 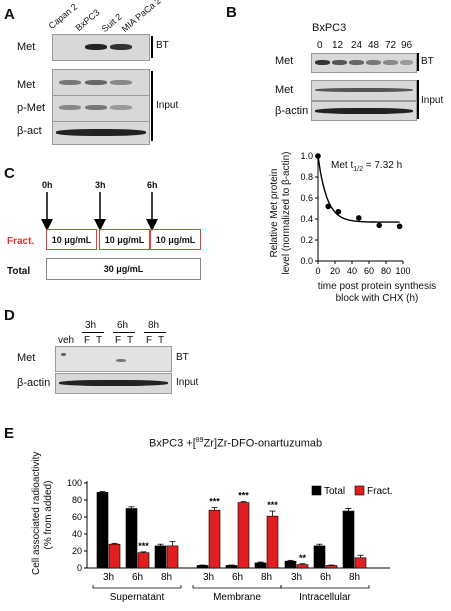 I want to click on b-time-48: 48, so click(x=374, y=45).